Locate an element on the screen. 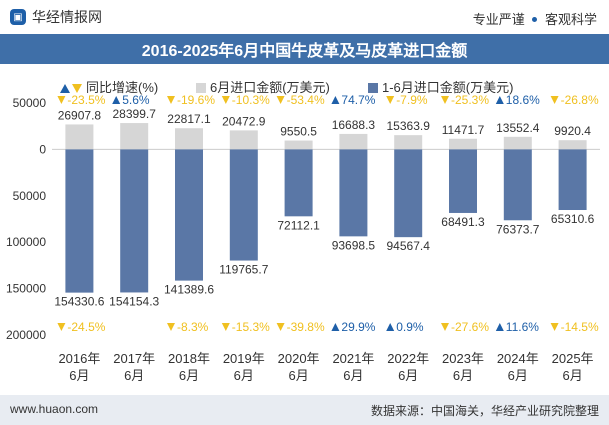  brand-logo-icon: ▣ is located at coordinates (18, 17).